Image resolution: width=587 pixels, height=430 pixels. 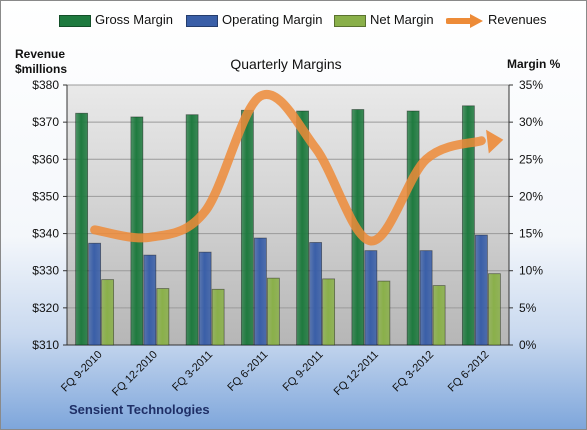 What do you see at coordinates (495, 141) in the screenshot?
I see `revenues-arrowhead` at bounding box center [495, 141].